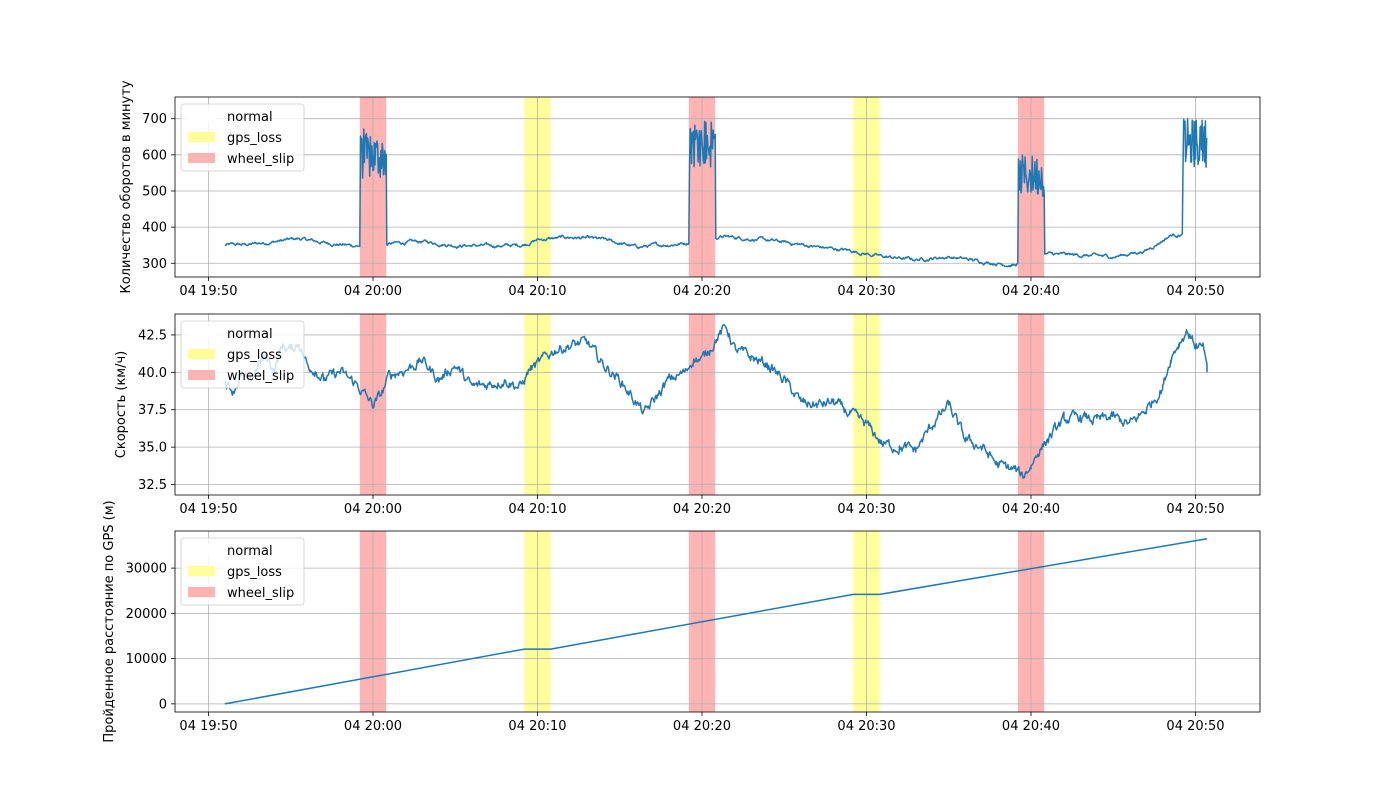 The image size is (1400, 800). Describe the element at coordinates (146, 569) in the screenshot. I see `y-tick-label: 30000` at that location.